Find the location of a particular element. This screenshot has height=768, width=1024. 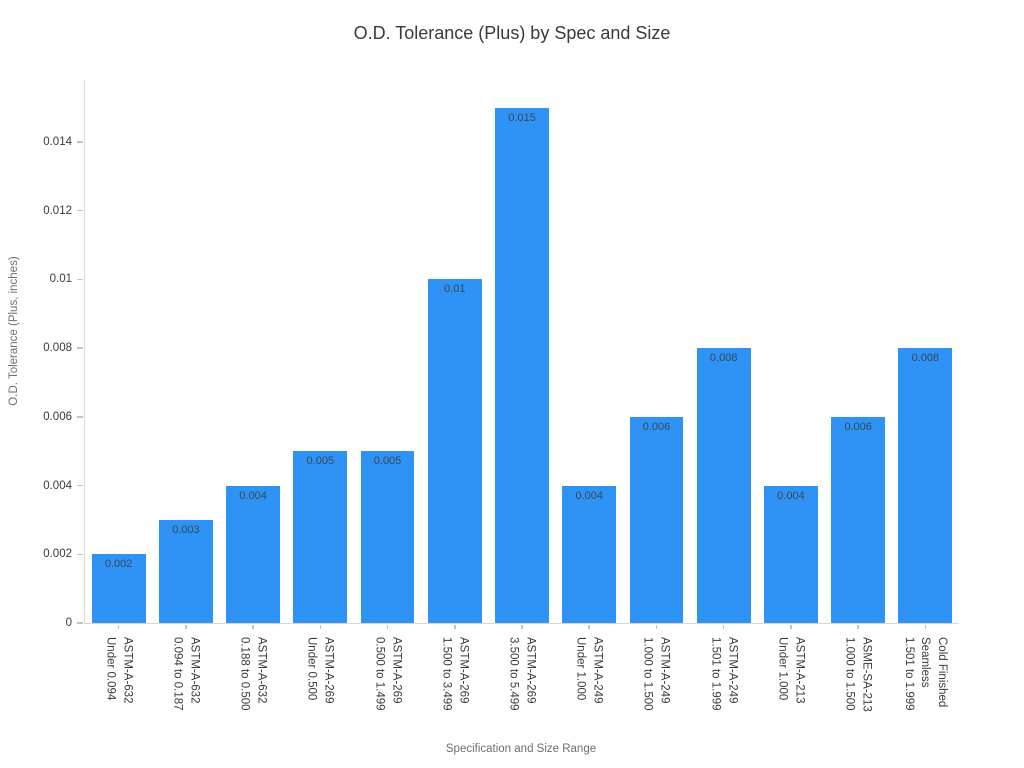

x-axis-title: Specification and Size Range is located at coordinates (521, 749).